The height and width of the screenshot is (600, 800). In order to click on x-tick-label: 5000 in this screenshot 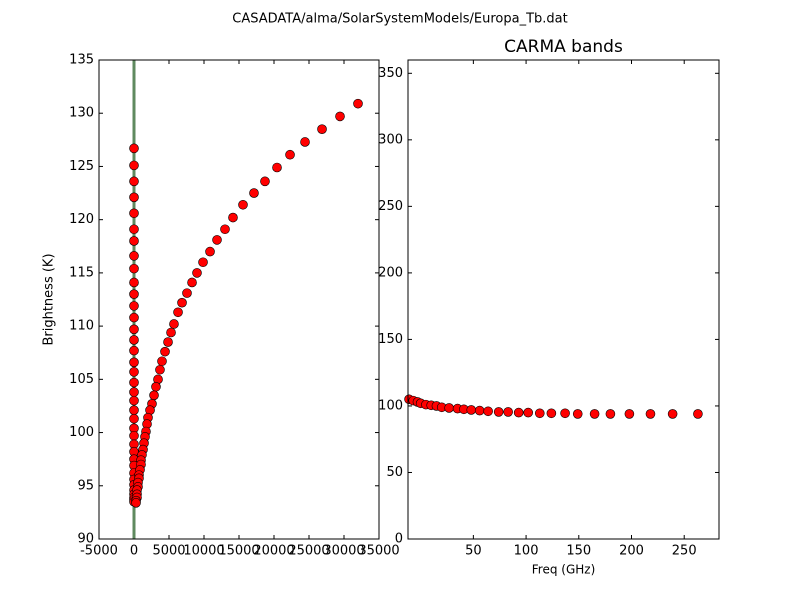, I will do `click(168, 551)`.